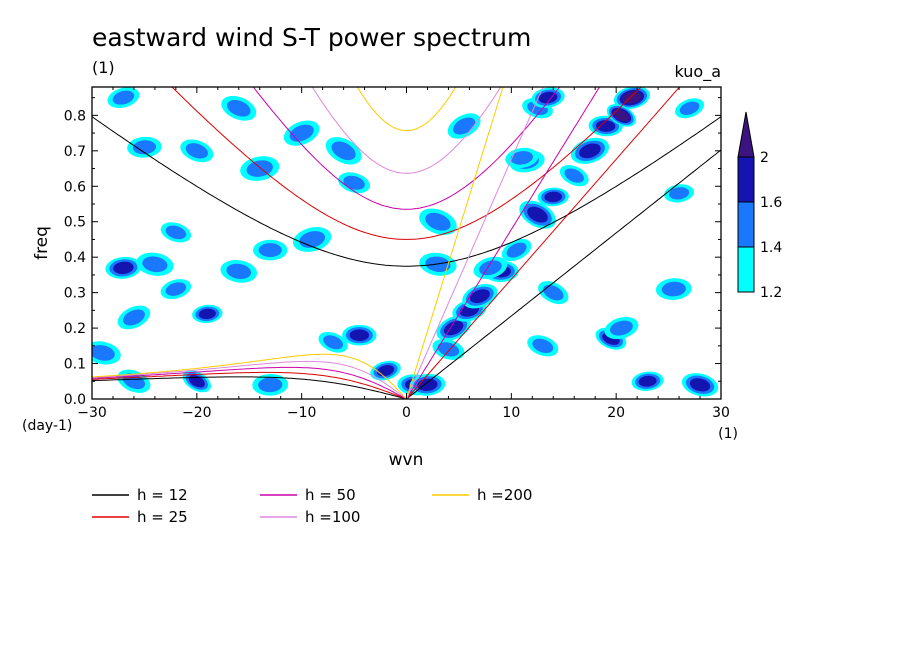 Image resolution: width=904 pixels, height=654 pixels. What do you see at coordinates (75, 329) in the screenshot?
I see `y-tick-label: 0.2` at bounding box center [75, 329].